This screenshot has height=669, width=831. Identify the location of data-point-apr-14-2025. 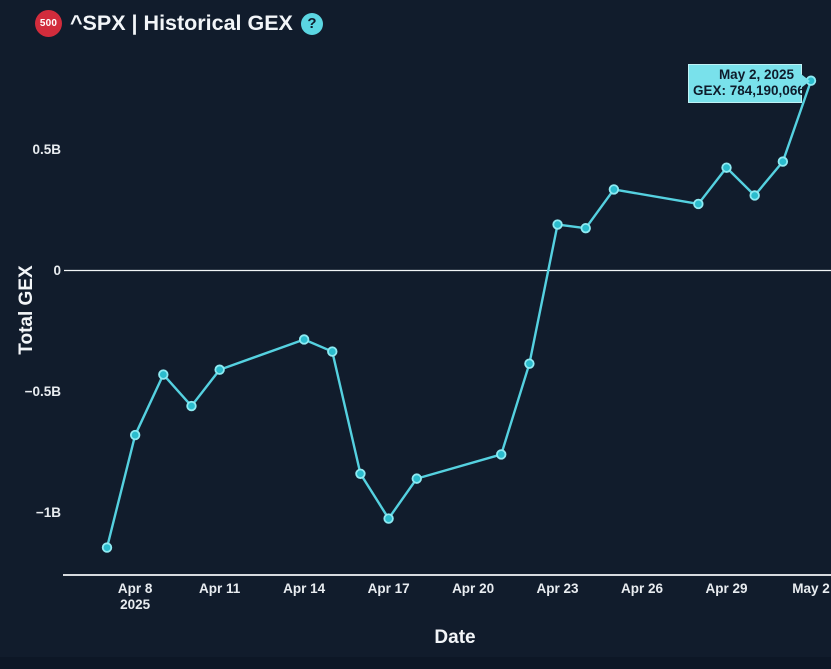
(304, 339).